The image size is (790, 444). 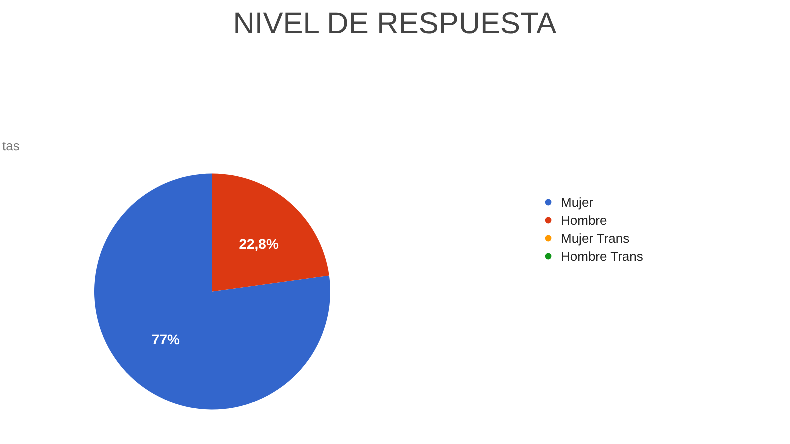 I want to click on legend-label: Mujer, so click(x=577, y=202).